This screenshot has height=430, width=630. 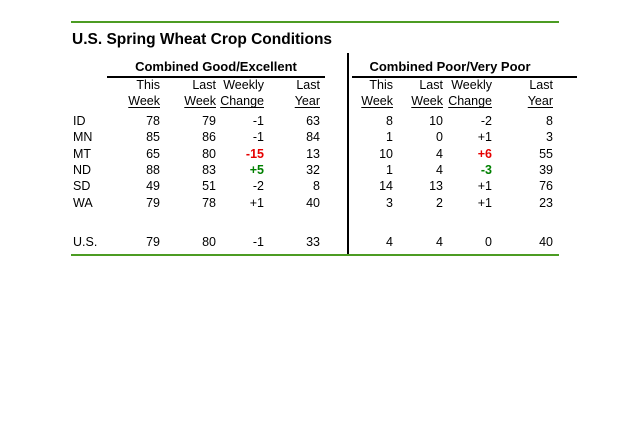 What do you see at coordinates (546, 202) in the screenshot?
I see `pvp-last-year: 23` at bounding box center [546, 202].